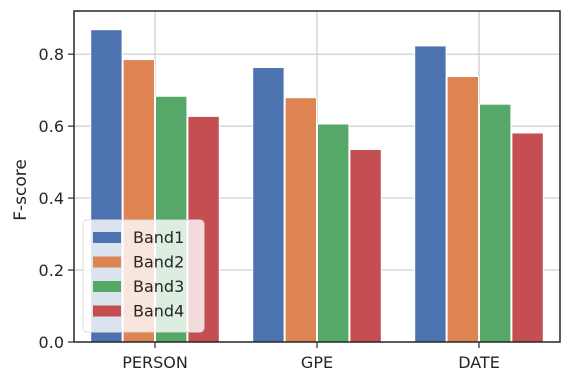 The image size is (569, 369). Describe the element at coordinates (463, 209) in the screenshot. I see `bar-band2-date` at that location.